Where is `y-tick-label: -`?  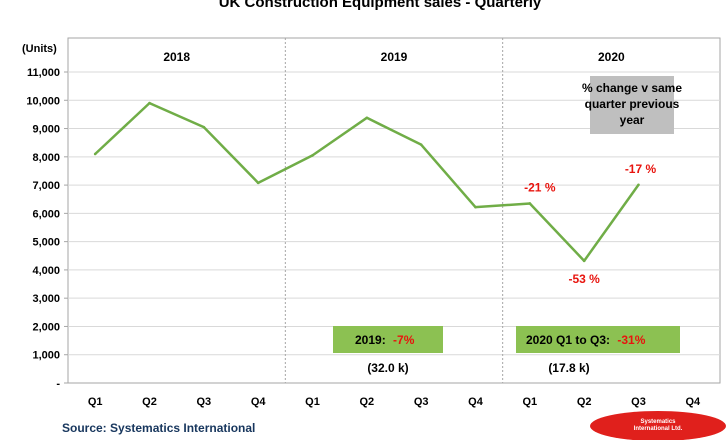 y-tick-label: - is located at coordinates (58, 384).